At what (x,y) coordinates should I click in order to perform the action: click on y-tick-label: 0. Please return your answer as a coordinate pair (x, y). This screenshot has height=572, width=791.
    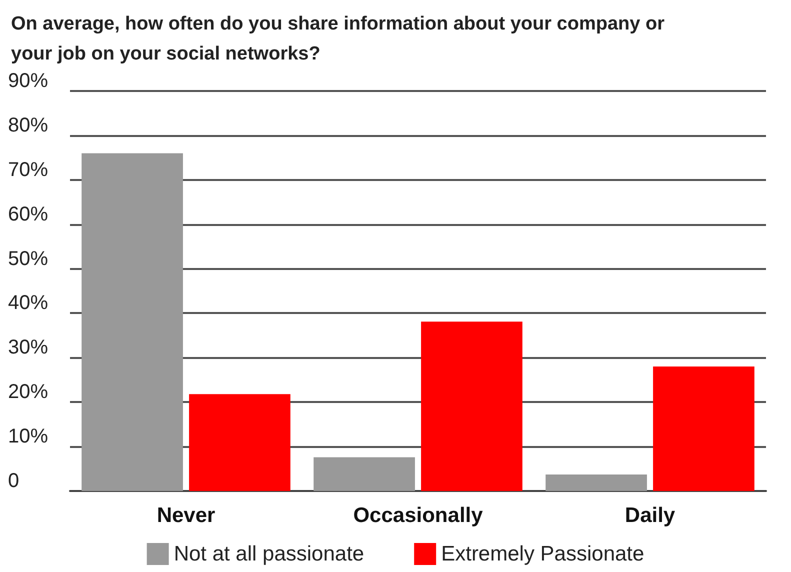
    Looking at the image, I should click on (14, 481).